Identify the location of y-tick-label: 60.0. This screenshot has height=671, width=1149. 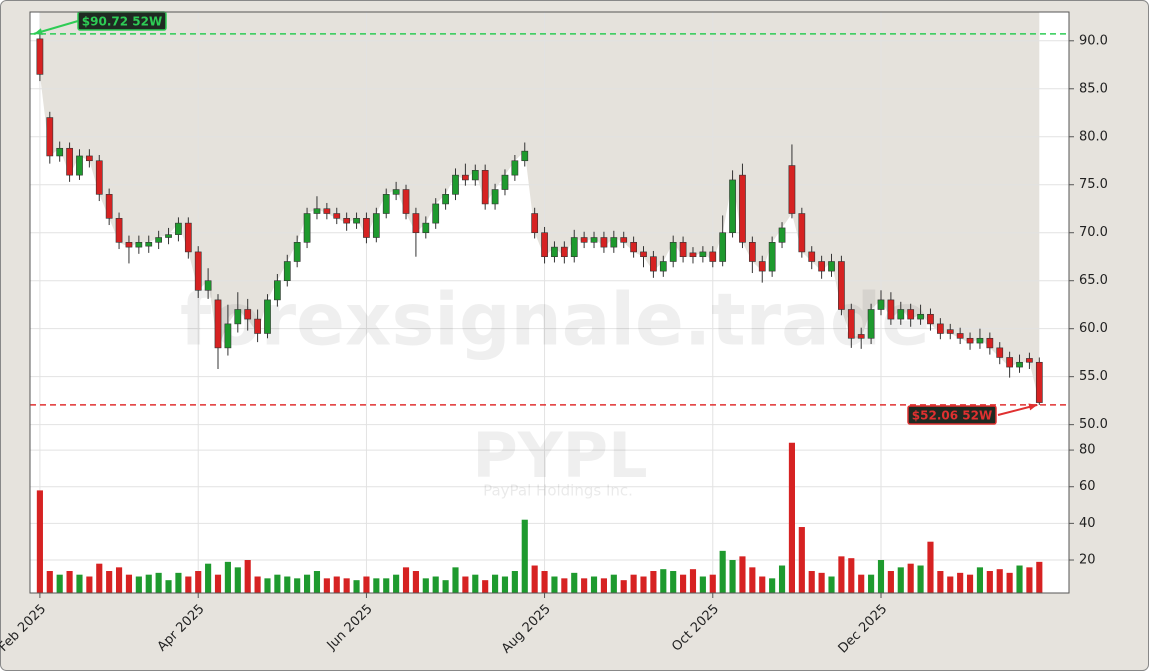
(1093, 328).